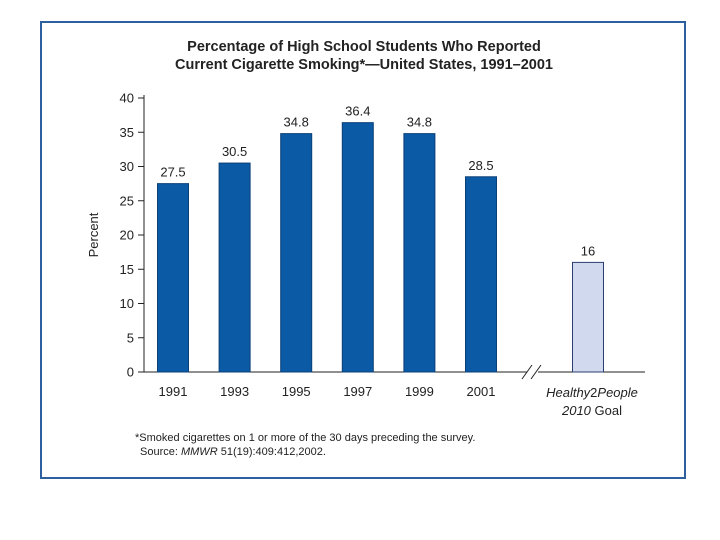 The image size is (720, 540). What do you see at coordinates (296, 391) in the screenshot?
I see `x-tick-label-1995: 1995` at bounding box center [296, 391].